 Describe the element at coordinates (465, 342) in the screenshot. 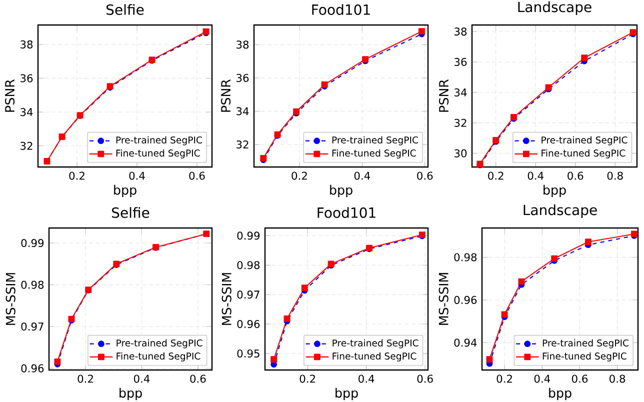

I see `y-tick-label: 0.94` at that location.